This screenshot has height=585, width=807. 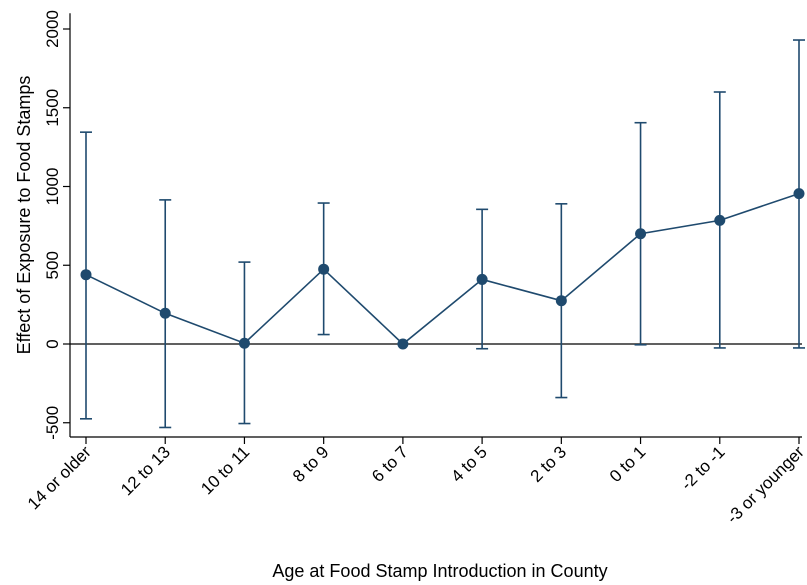 What do you see at coordinates (765, 484) in the screenshot?
I see `x-tick-label: -3 or younger` at bounding box center [765, 484].